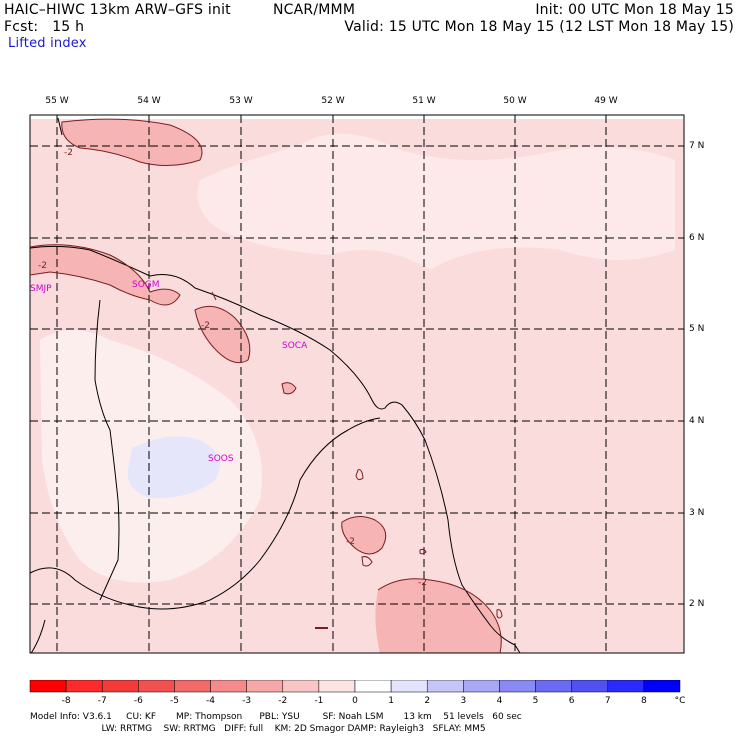  I want to click on colorbar-unit: °C, so click(680, 701).